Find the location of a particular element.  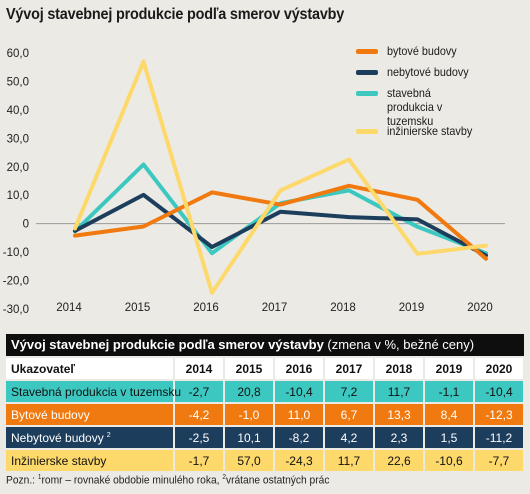

table-header-row: Ukazovateľ 2014 2015 2016 2017 2018 2019 2020 is located at coordinates (265, 369).